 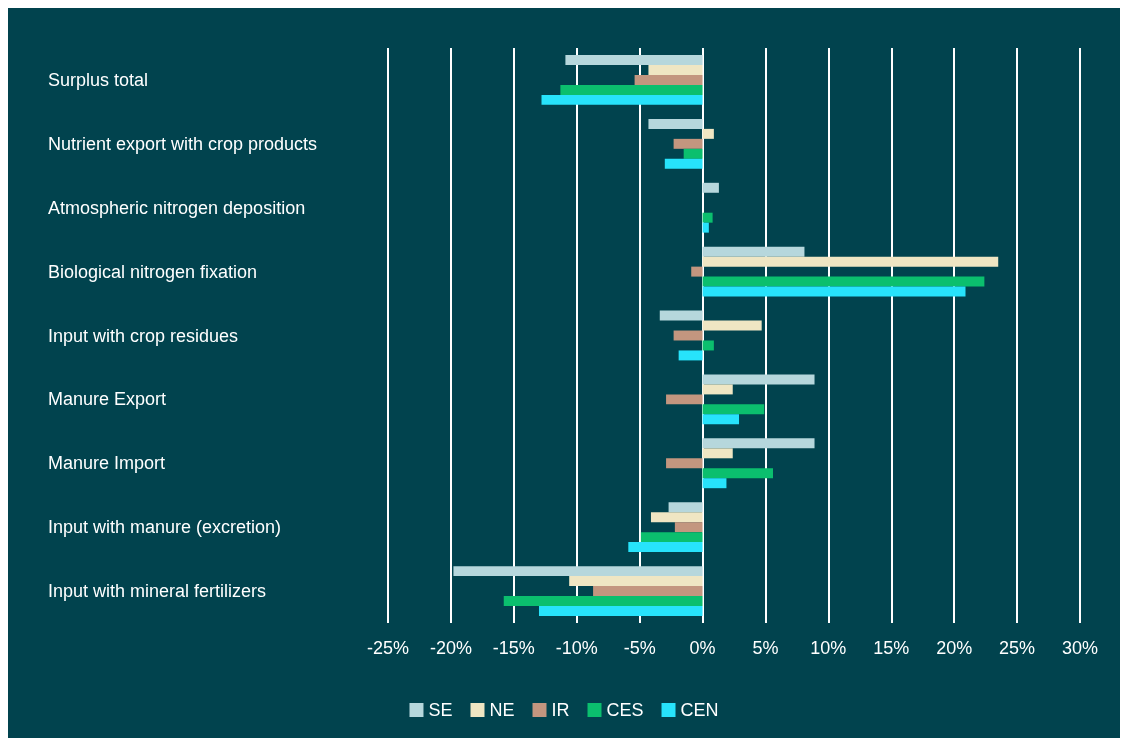 What do you see at coordinates (1080, 648) in the screenshot?
I see `x-tick-label: 30%` at bounding box center [1080, 648].